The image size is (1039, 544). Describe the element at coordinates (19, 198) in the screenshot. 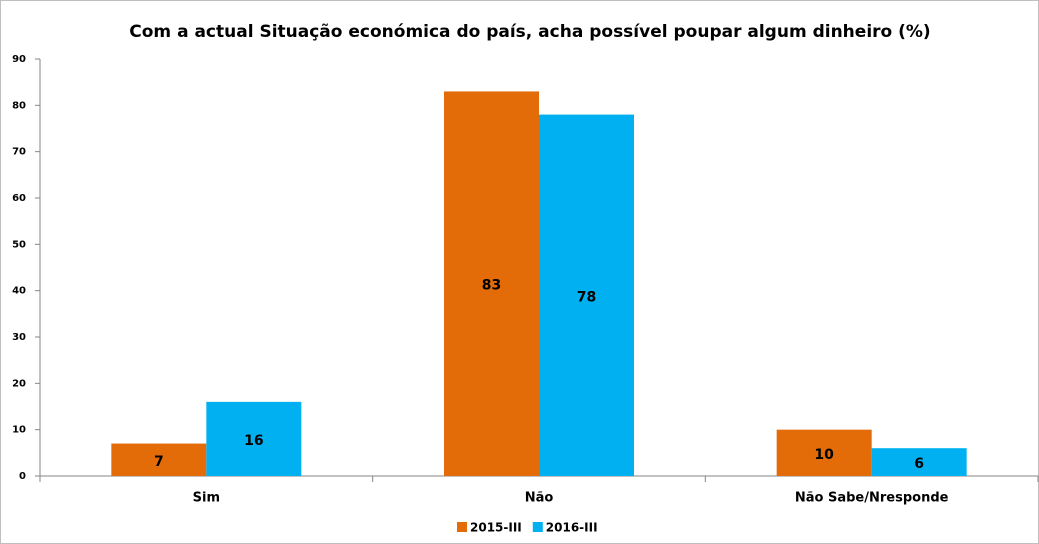

I see `y-tick-label: 60` at that location.